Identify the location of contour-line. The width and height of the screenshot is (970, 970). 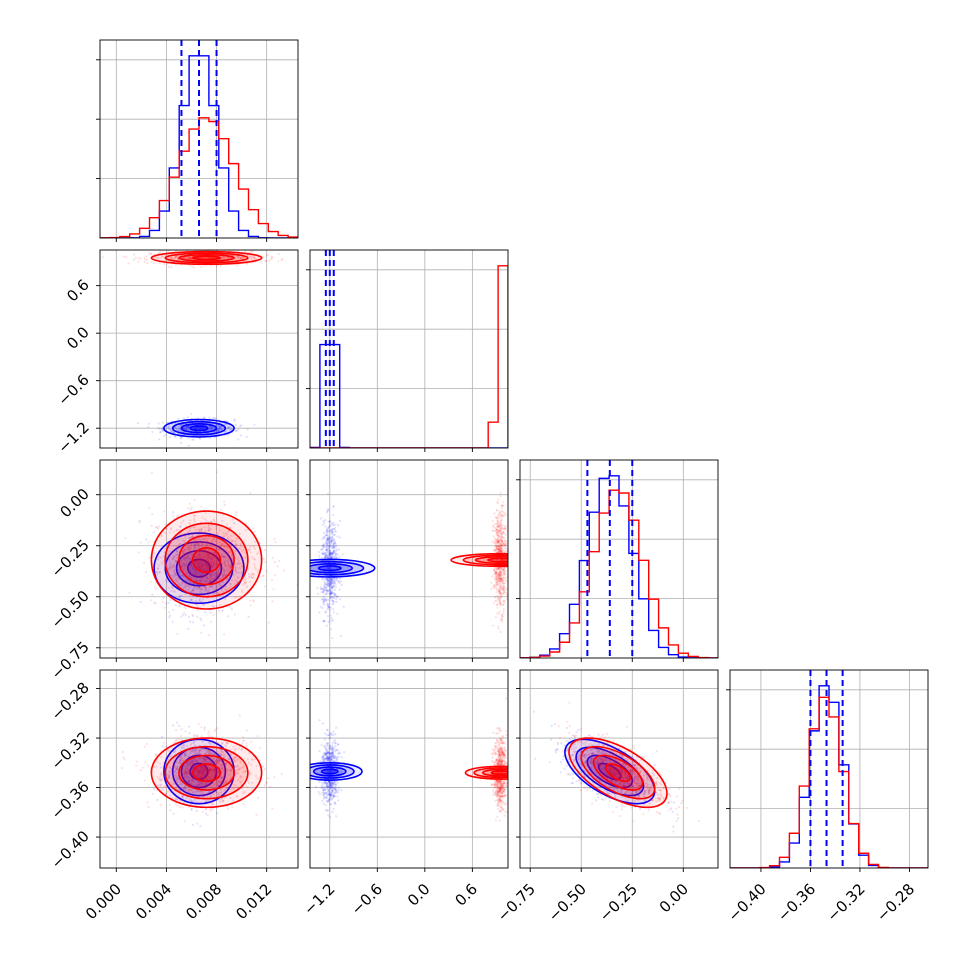
(337, 568).